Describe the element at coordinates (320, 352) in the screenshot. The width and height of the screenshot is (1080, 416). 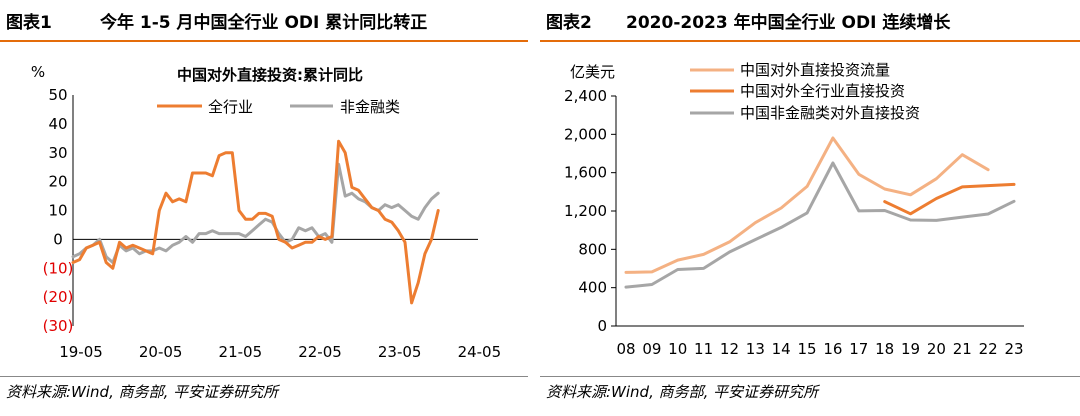
I see `left-x-tick-label: 22-05` at that location.